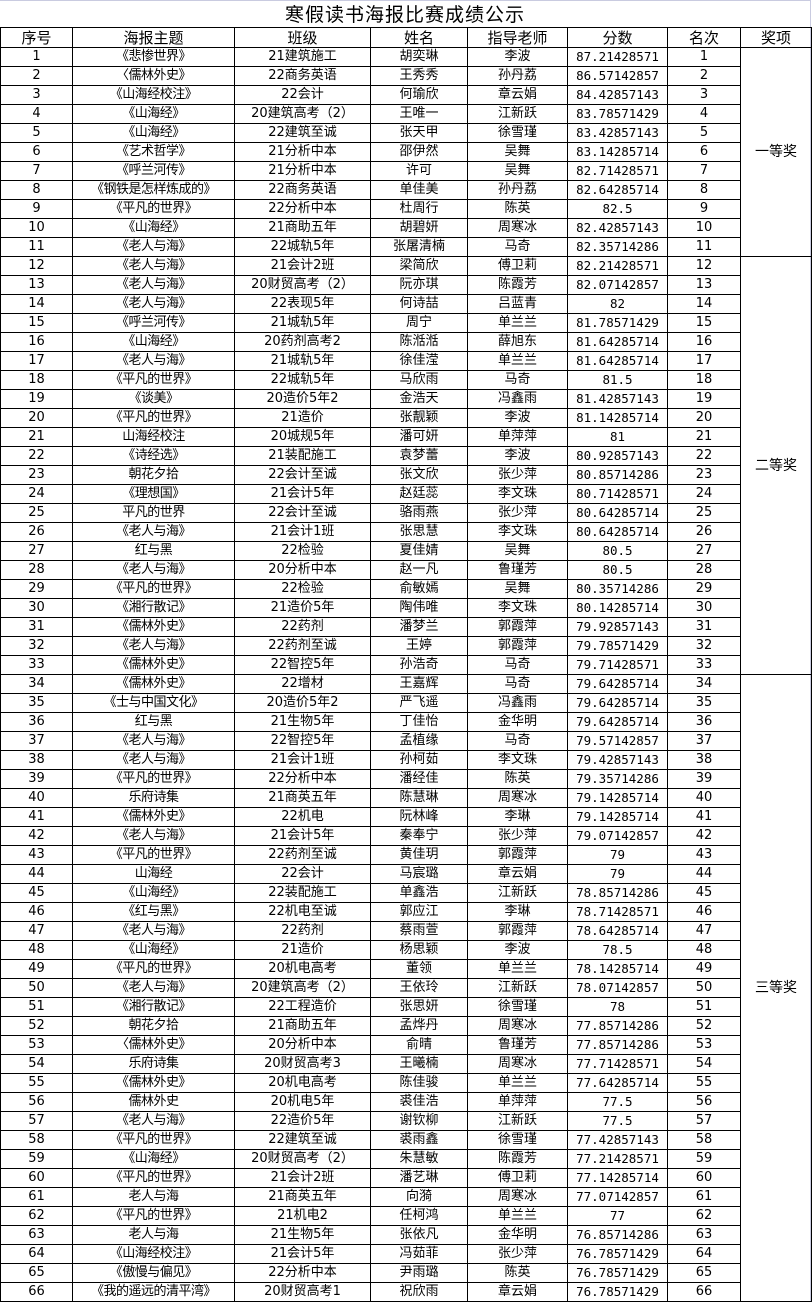  I want to click on cell-class: 22造价5年, so click(302, 1121).